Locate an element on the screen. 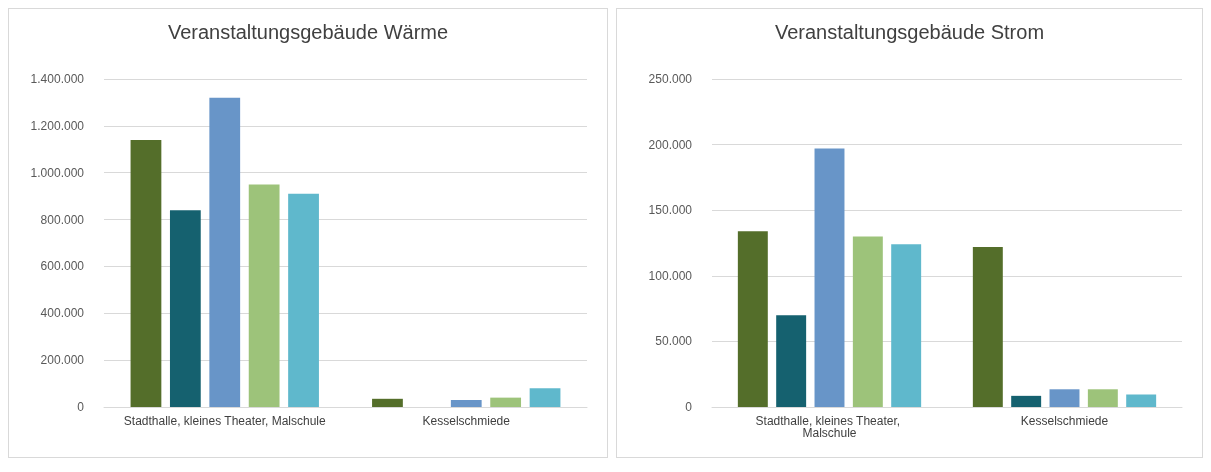 The image size is (1211, 472). y-tick-label: 1.400.000 is located at coordinates (57, 79).